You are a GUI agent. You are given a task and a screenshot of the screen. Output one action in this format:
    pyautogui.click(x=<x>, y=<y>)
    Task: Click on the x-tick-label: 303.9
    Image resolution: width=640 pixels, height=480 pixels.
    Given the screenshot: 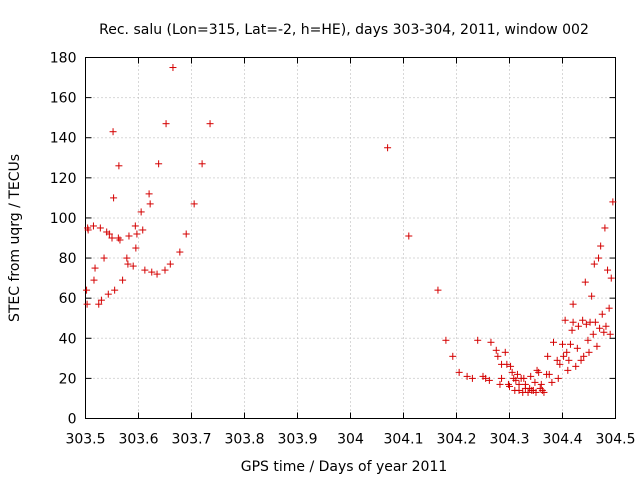 What is the action you would take?
    pyautogui.click(x=297, y=440)
    